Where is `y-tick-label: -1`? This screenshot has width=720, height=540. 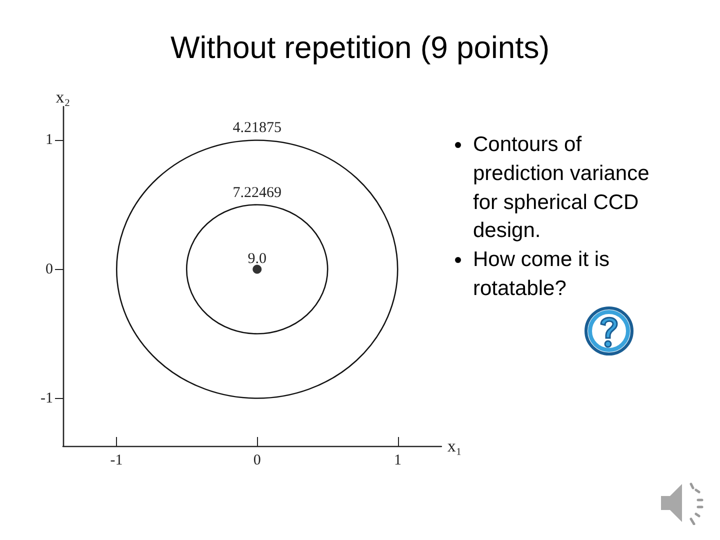 y-tick-label: -1 is located at coordinates (46, 398).